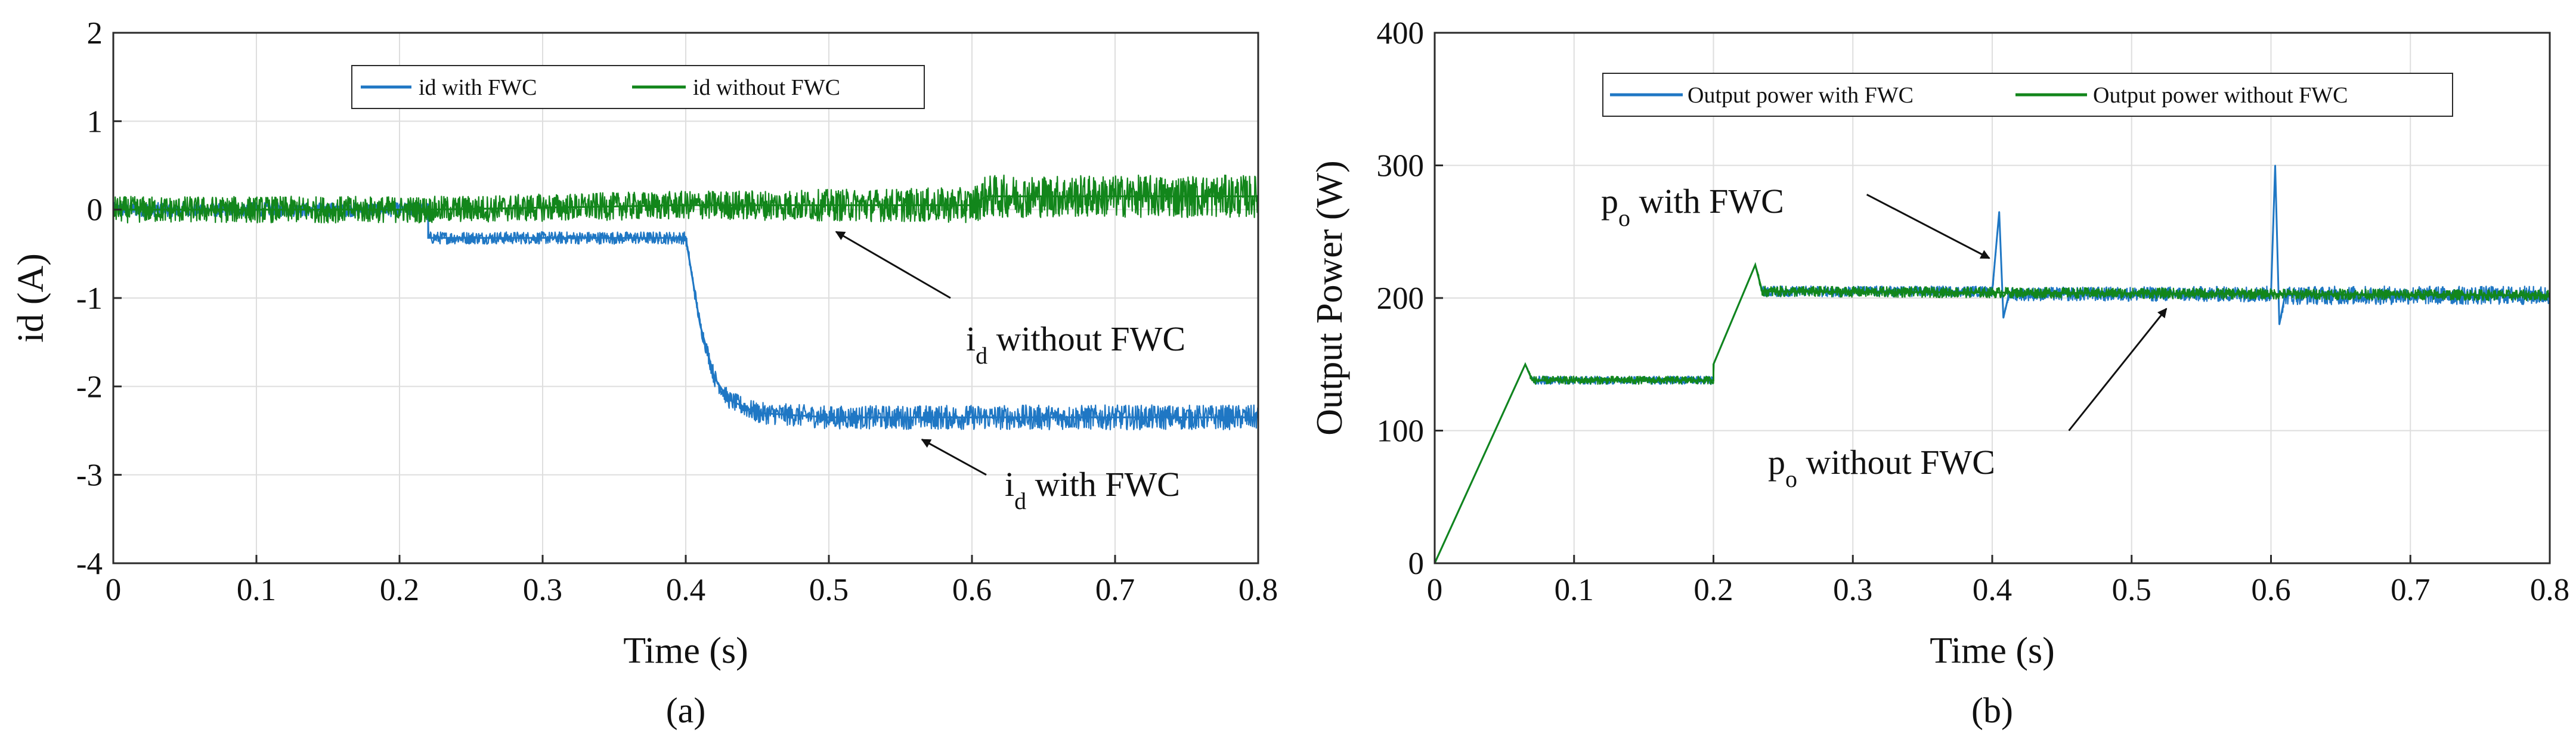  What do you see at coordinates (1330, 297) in the screenshot?
I see `y-axis-label-b: Output Power (W)` at bounding box center [1330, 297].